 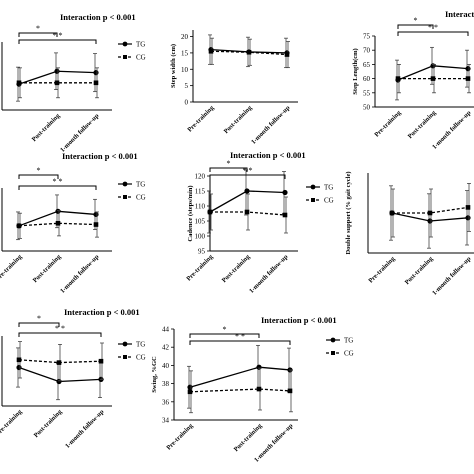 What do you see at coordinates (166, 348) in the screenshot?
I see `y-tick-label: 42` at bounding box center [166, 348].